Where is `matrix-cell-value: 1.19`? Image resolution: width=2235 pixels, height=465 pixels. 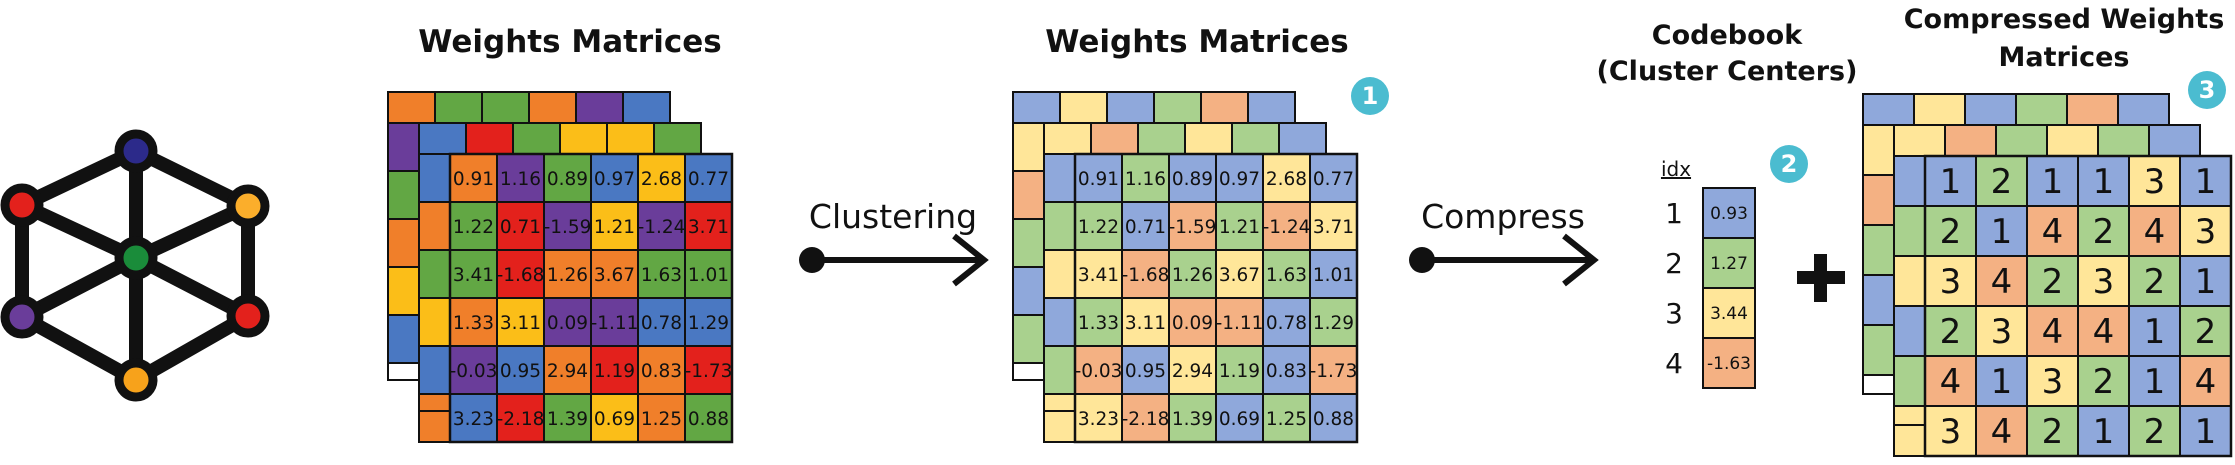
matrix-cell-value: 1.19 is located at coordinates (614, 371).